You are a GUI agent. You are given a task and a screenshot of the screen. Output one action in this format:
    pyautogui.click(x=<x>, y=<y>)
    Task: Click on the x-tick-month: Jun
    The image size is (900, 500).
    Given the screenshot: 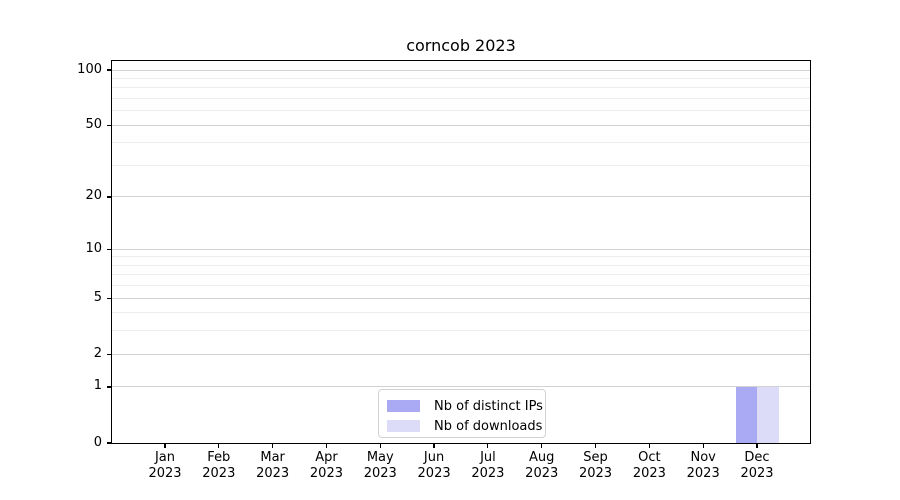 What is the action you would take?
    pyautogui.click(x=434, y=457)
    